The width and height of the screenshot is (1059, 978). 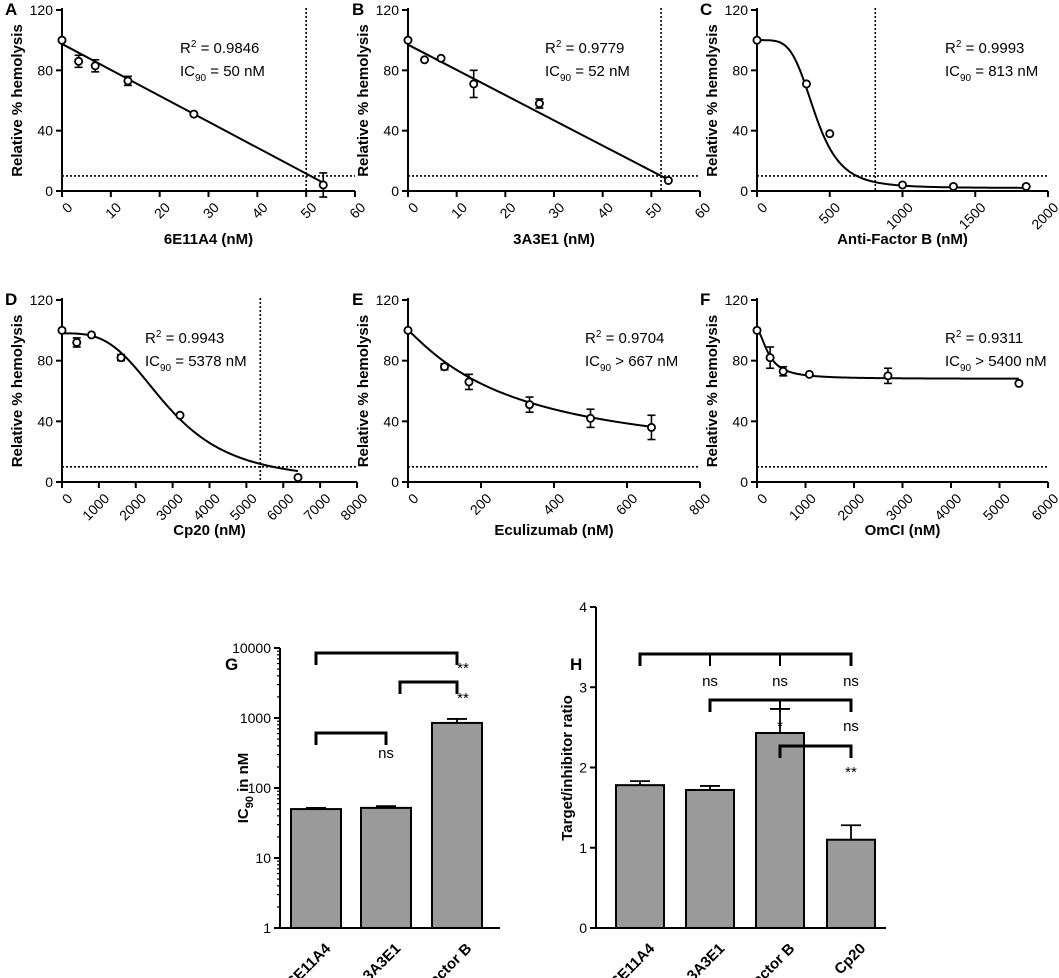 What do you see at coordinates (538, 112) in the screenshot?
I see `fit-line` at bounding box center [538, 112].